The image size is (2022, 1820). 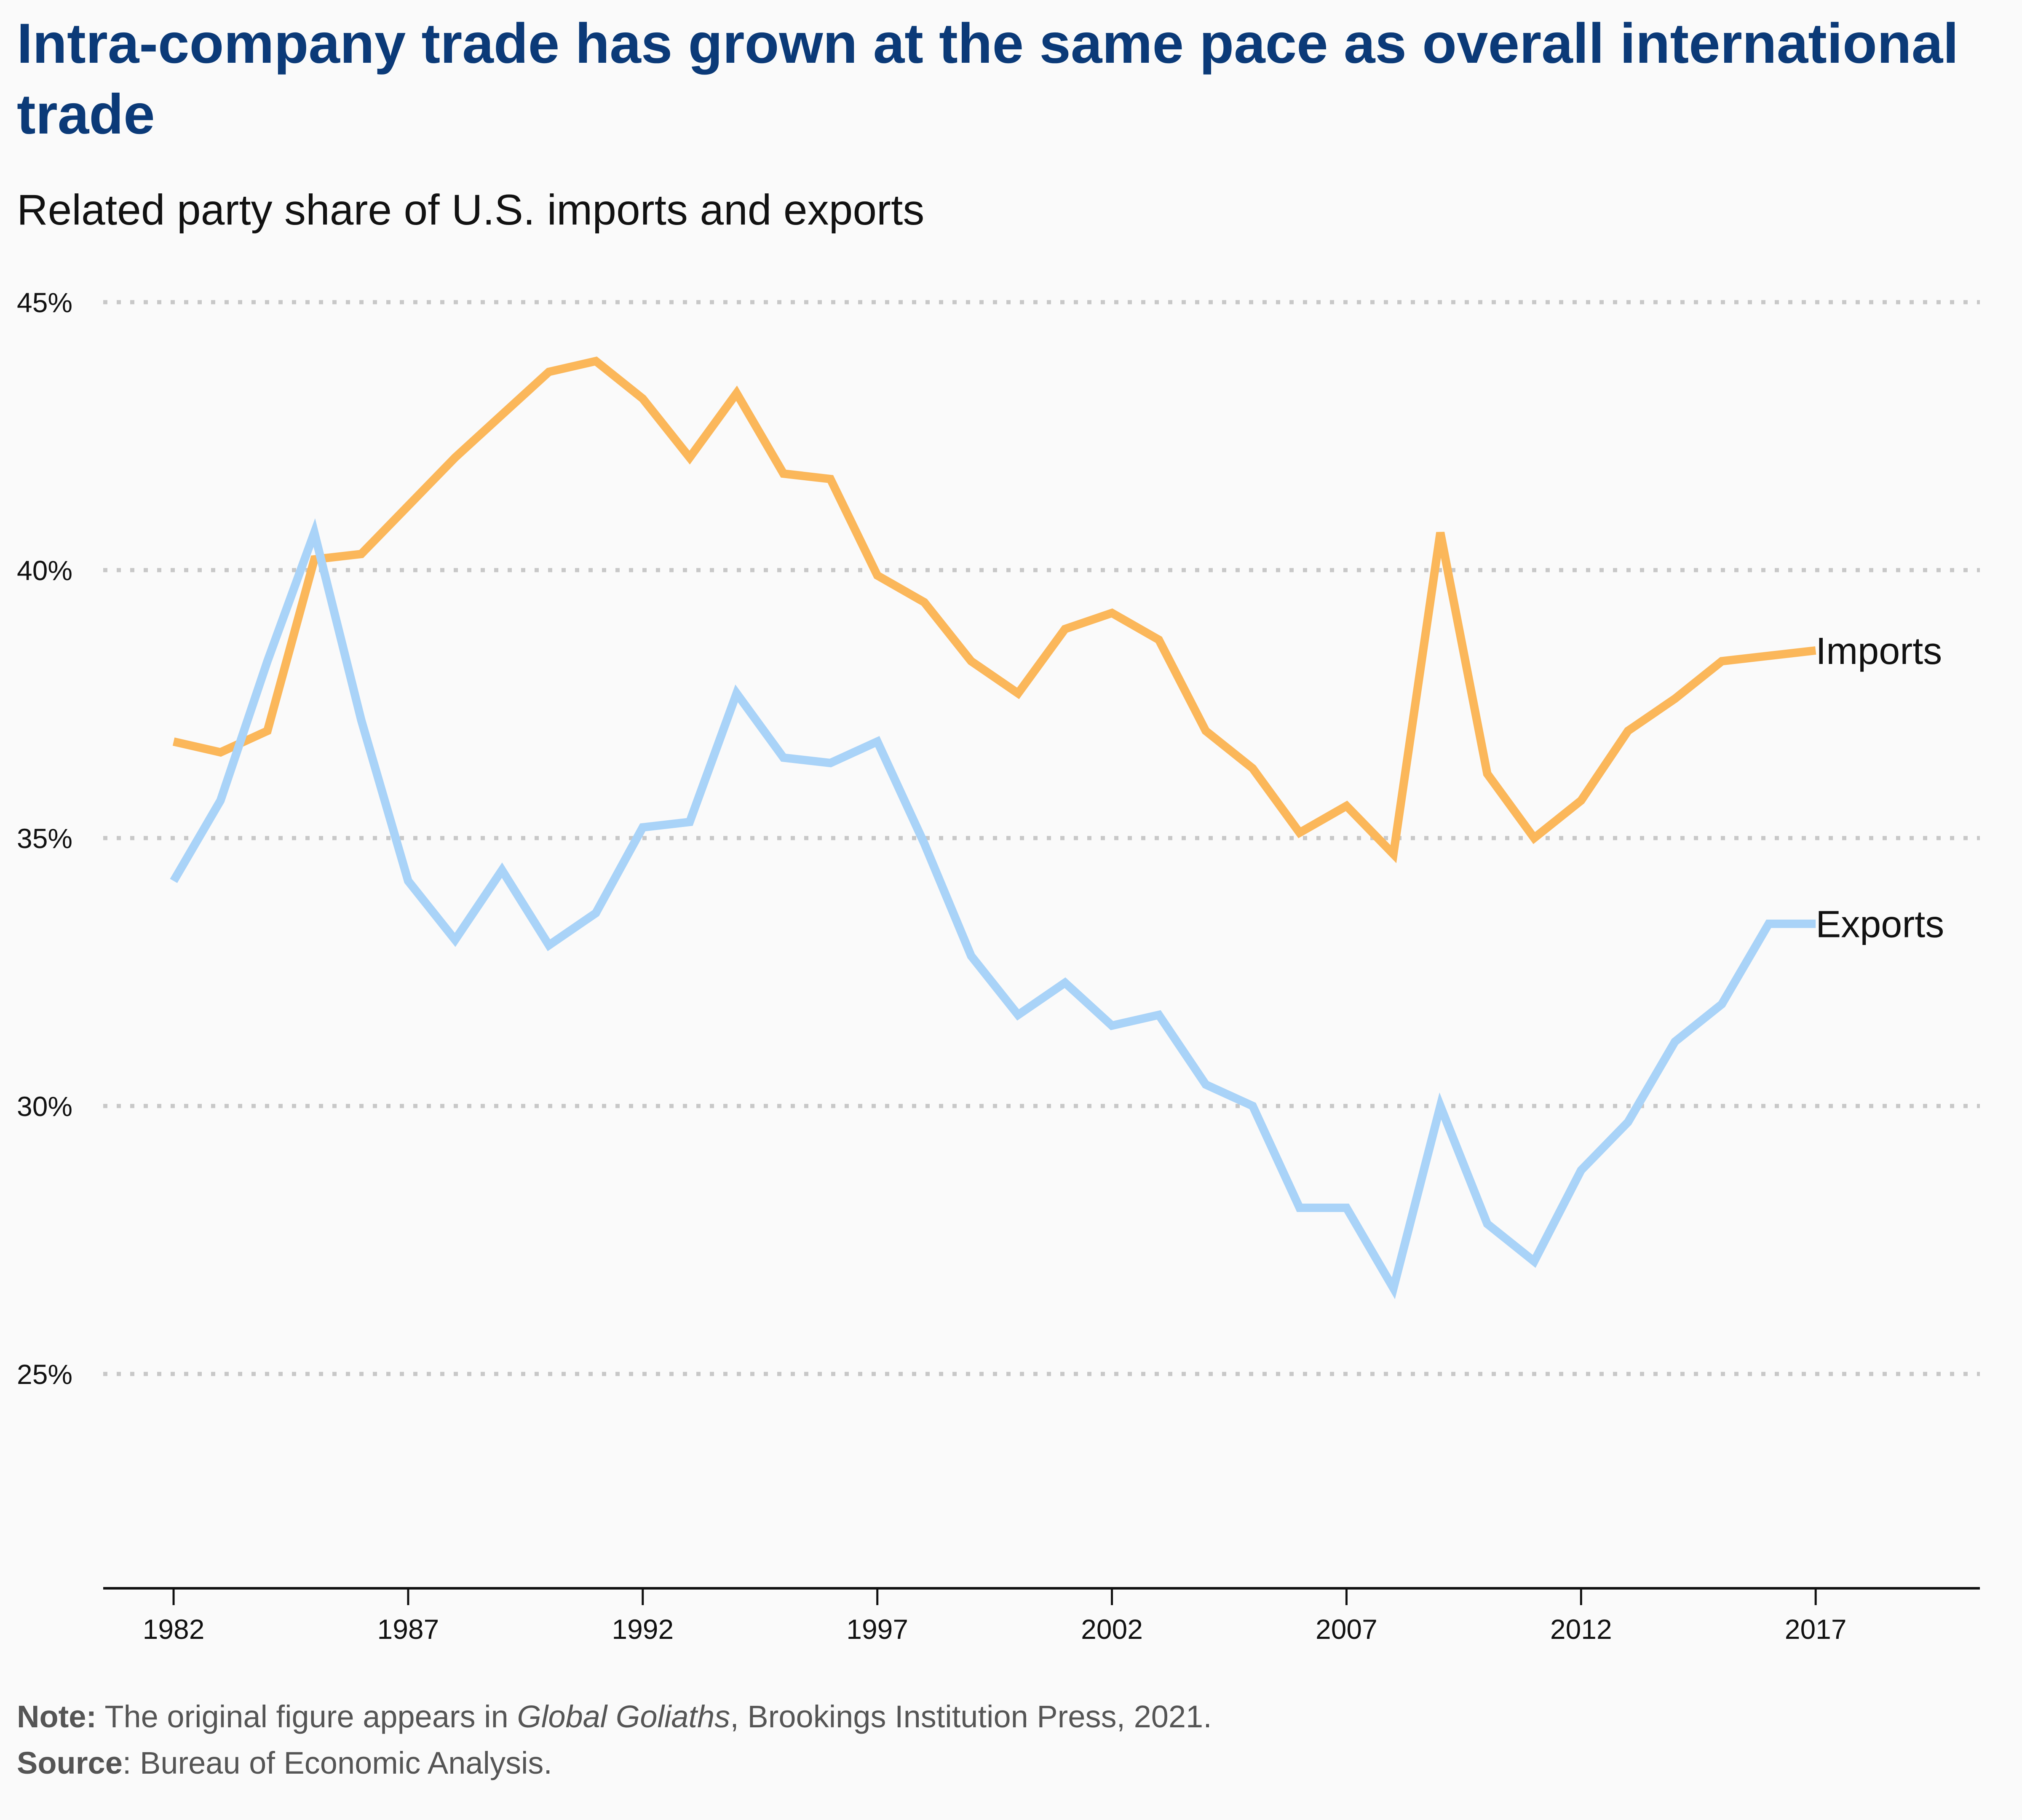 What do you see at coordinates (44, 1374) in the screenshot?
I see `y-tick-label: 25%` at bounding box center [44, 1374].